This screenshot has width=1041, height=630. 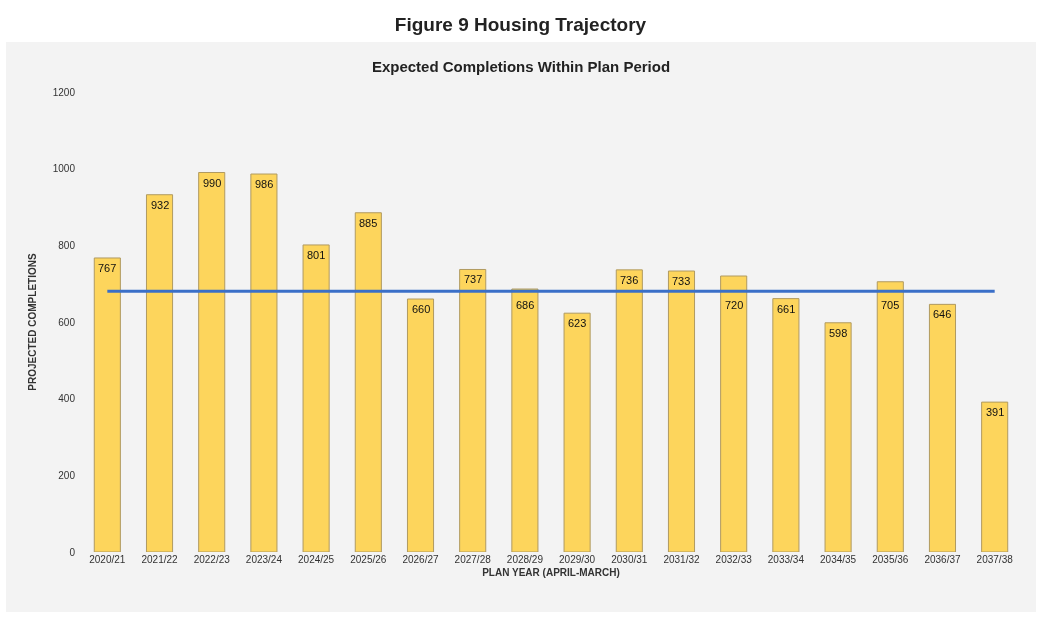 I want to click on data-label: 986, so click(x=264, y=184).